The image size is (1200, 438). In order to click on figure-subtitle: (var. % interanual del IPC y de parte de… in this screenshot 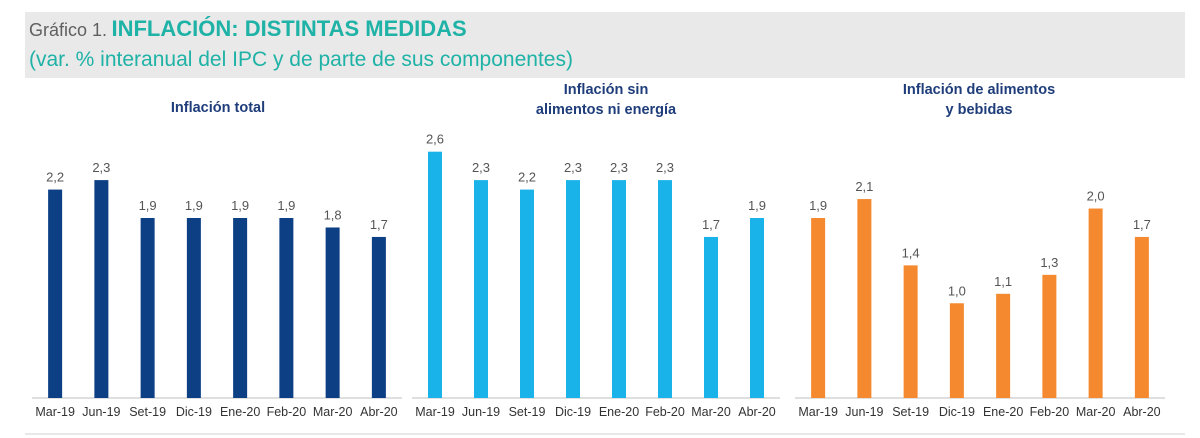, I will do `click(301, 59)`.